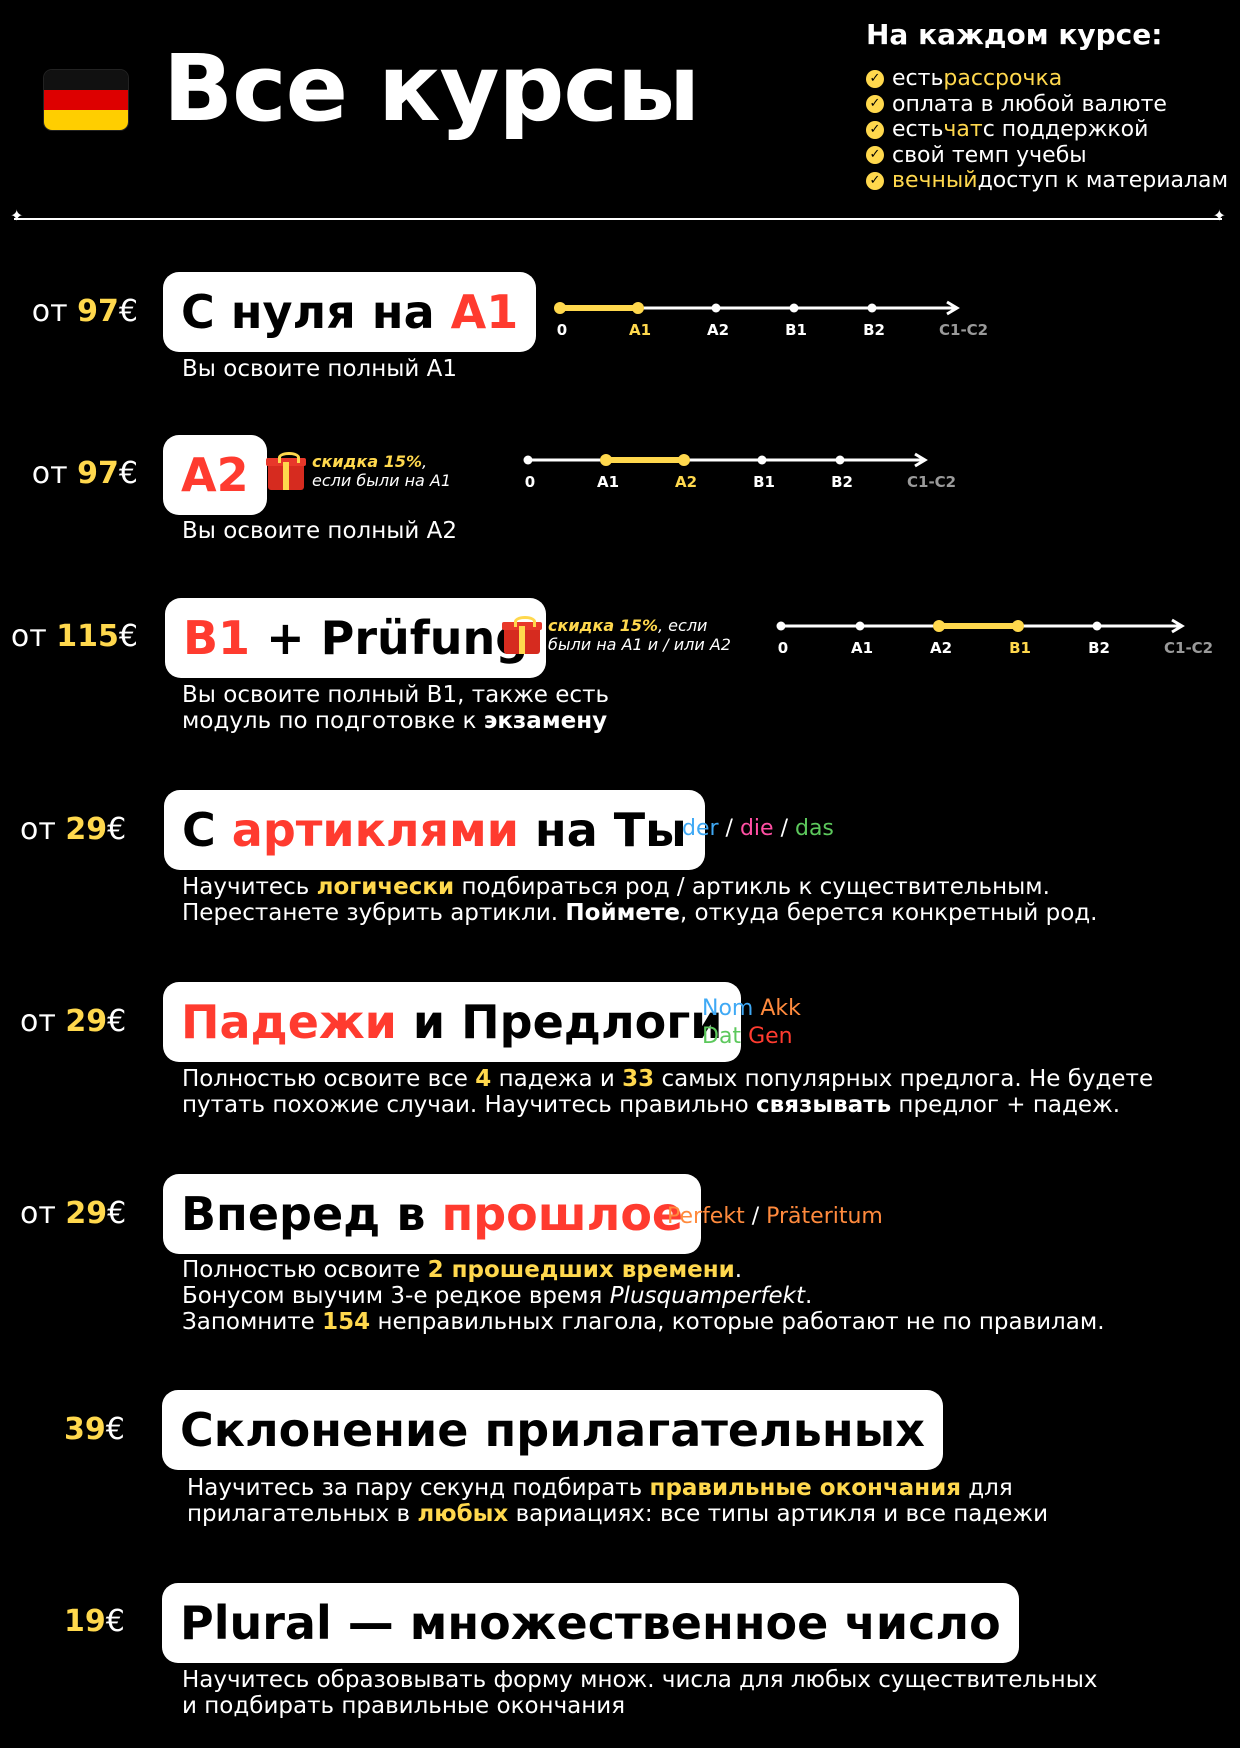 The width and height of the screenshot is (1240, 1748). What do you see at coordinates (305, 1270) in the screenshot?
I see `description-segment: Полностью освоите` at bounding box center [305, 1270].